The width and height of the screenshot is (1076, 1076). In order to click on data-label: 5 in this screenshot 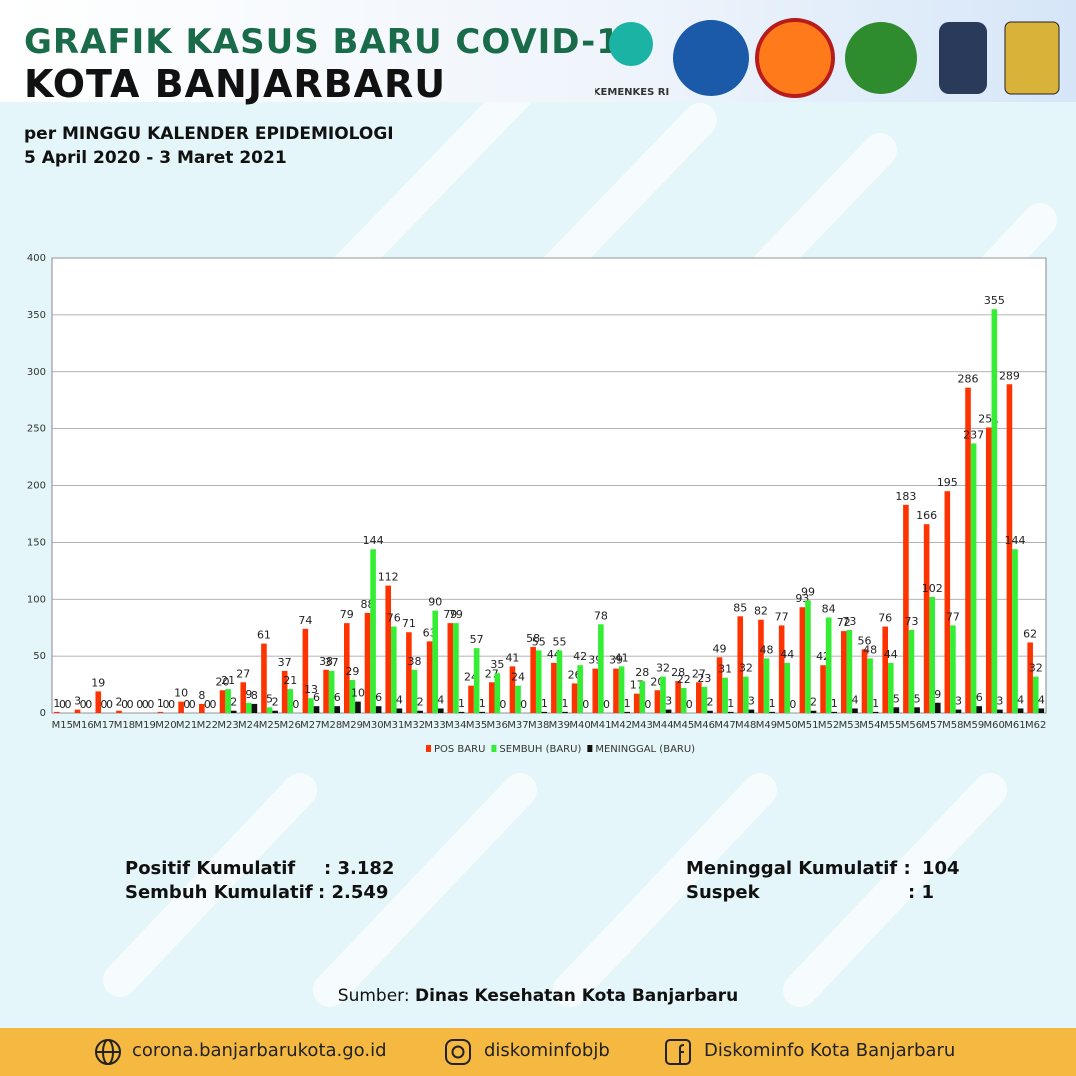, I will do `click(896, 698)`.